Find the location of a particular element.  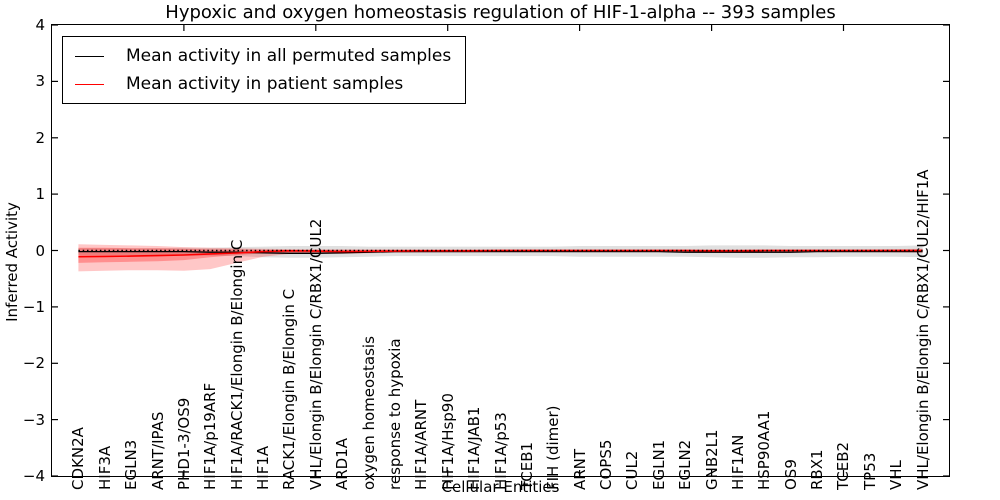

y-tick-label: −4 is located at coordinates (33, 476).